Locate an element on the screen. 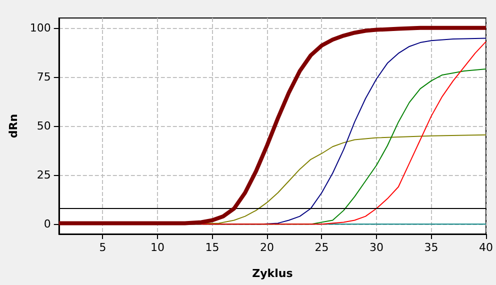 This screenshot has height=285, width=496. x-tick-label: 40 is located at coordinates (486, 247).